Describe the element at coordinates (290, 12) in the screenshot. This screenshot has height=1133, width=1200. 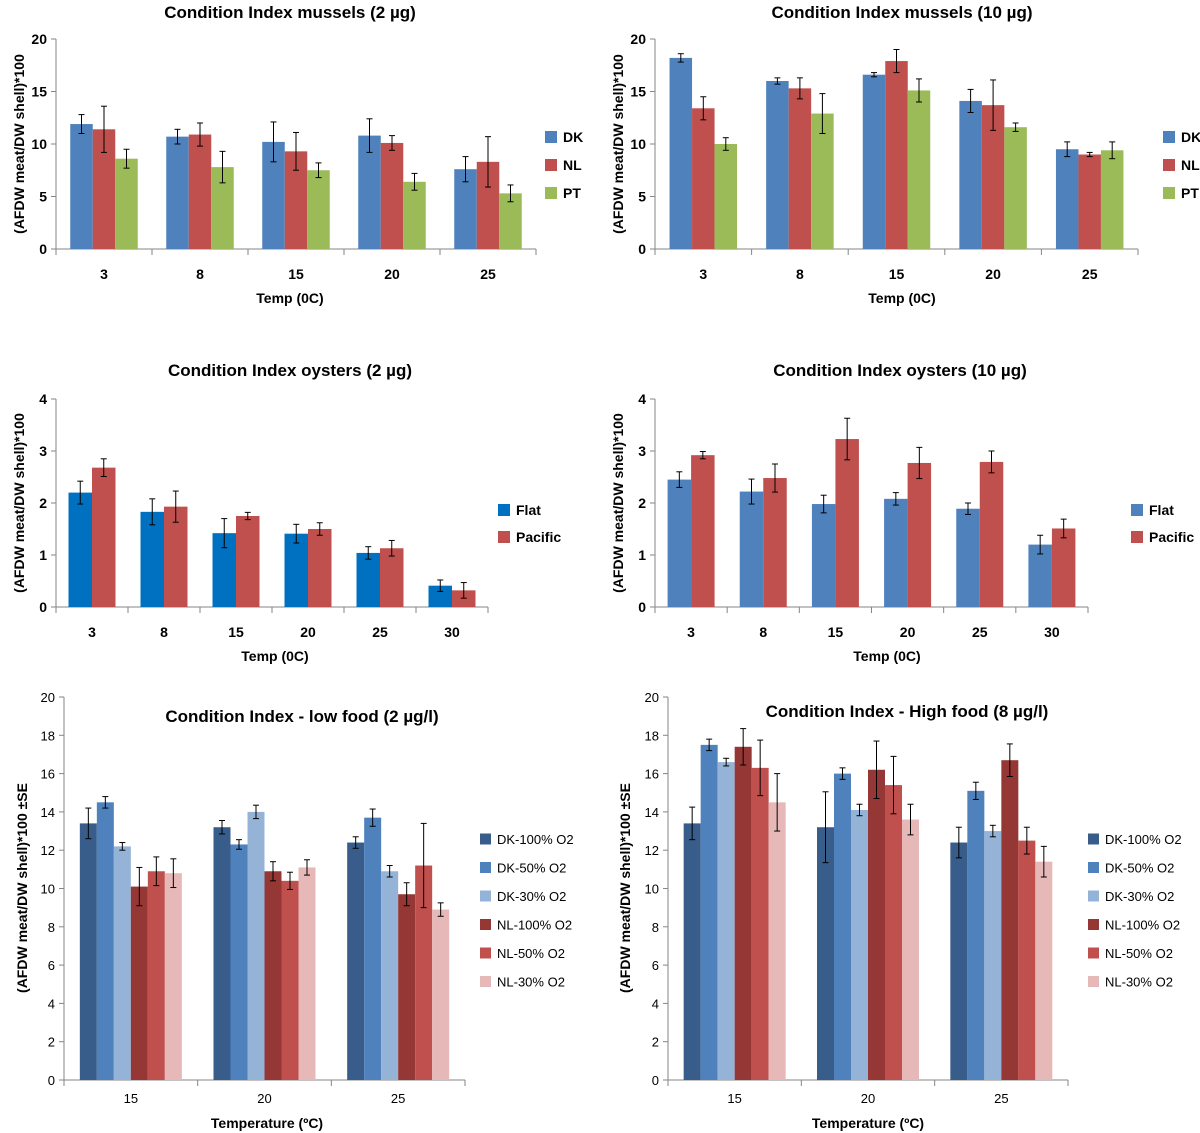
I see `chart-title: Condition Index mussels (2 µg)` at that location.